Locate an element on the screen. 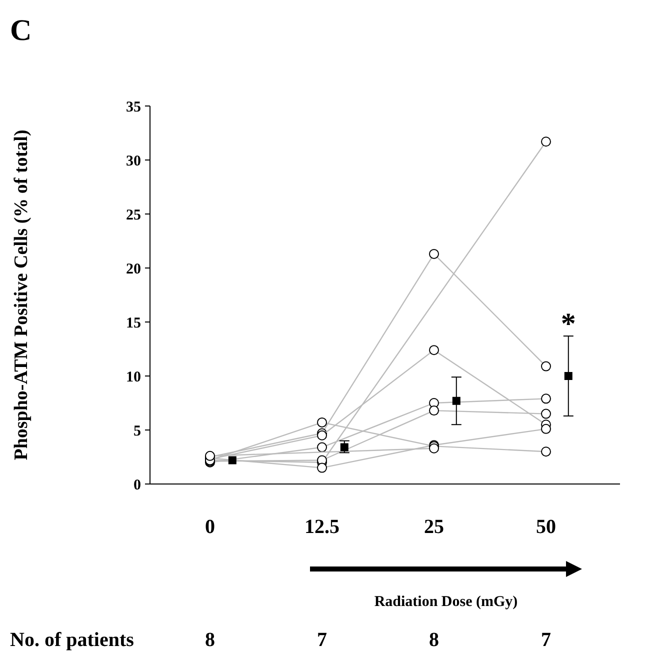 The width and height of the screenshot is (669, 659). y-tick-label: 20 is located at coordinates (133, 269).